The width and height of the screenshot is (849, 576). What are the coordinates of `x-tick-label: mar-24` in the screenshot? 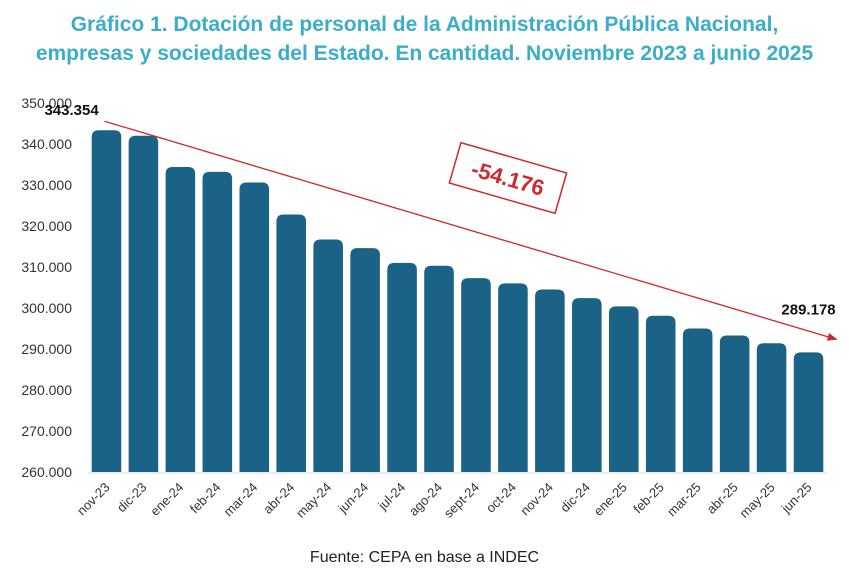 It's located at (241, 500).